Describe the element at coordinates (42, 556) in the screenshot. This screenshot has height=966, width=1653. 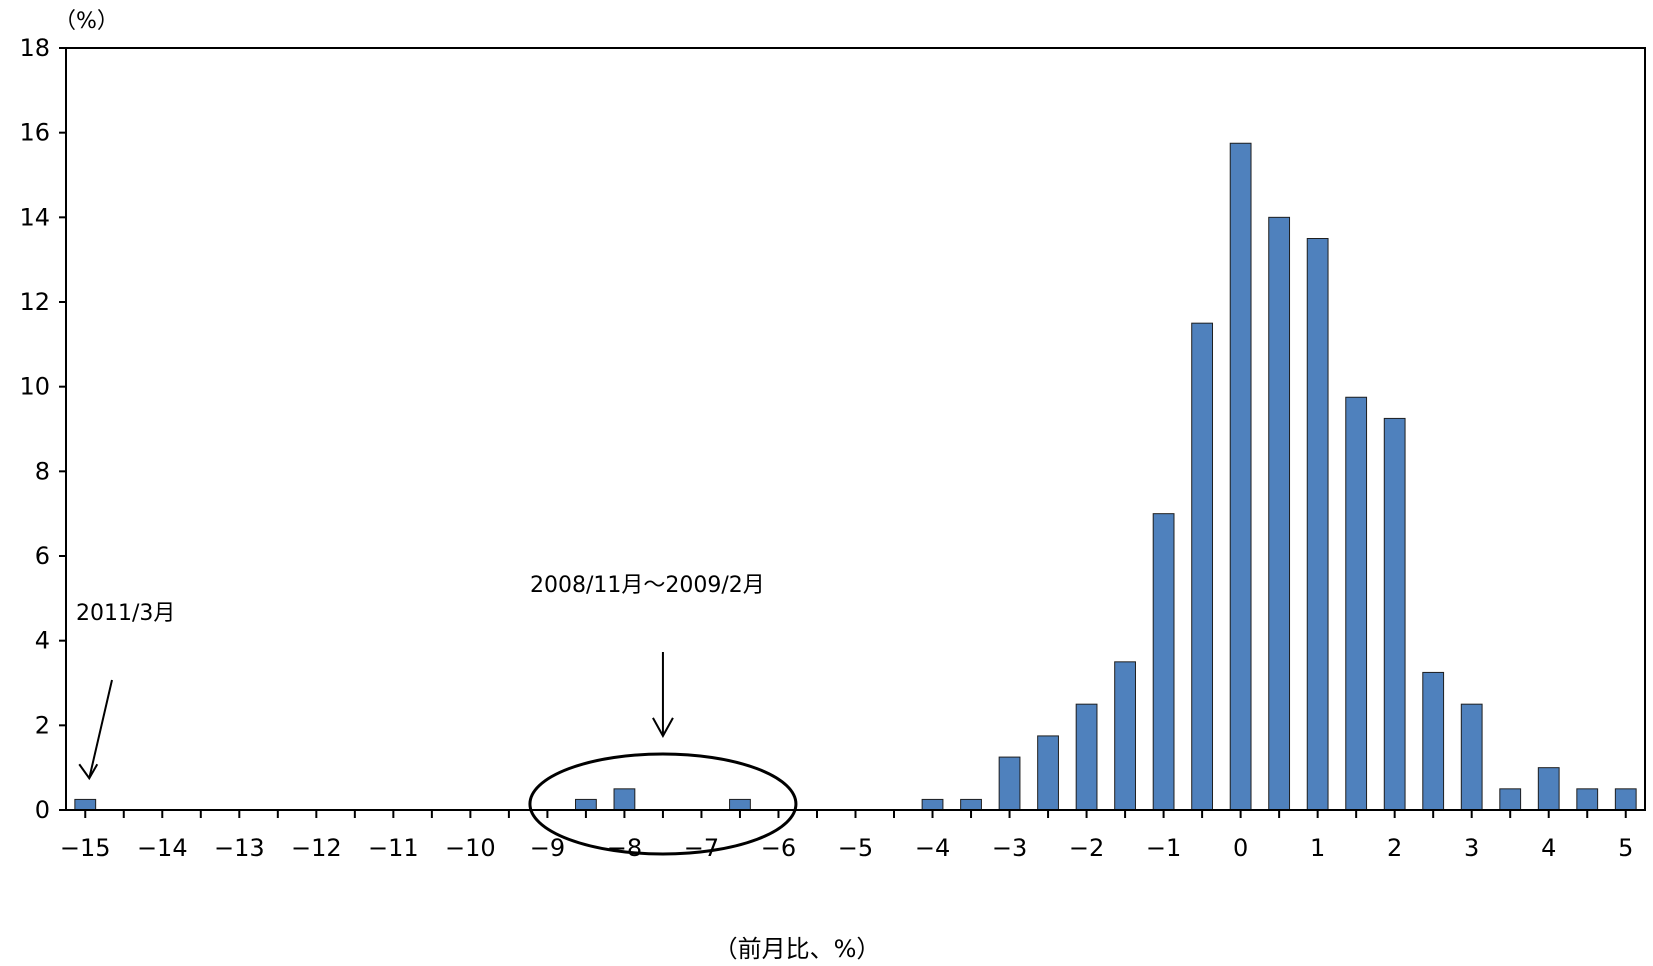
I see `y-tick-label-3: 6` at that location.